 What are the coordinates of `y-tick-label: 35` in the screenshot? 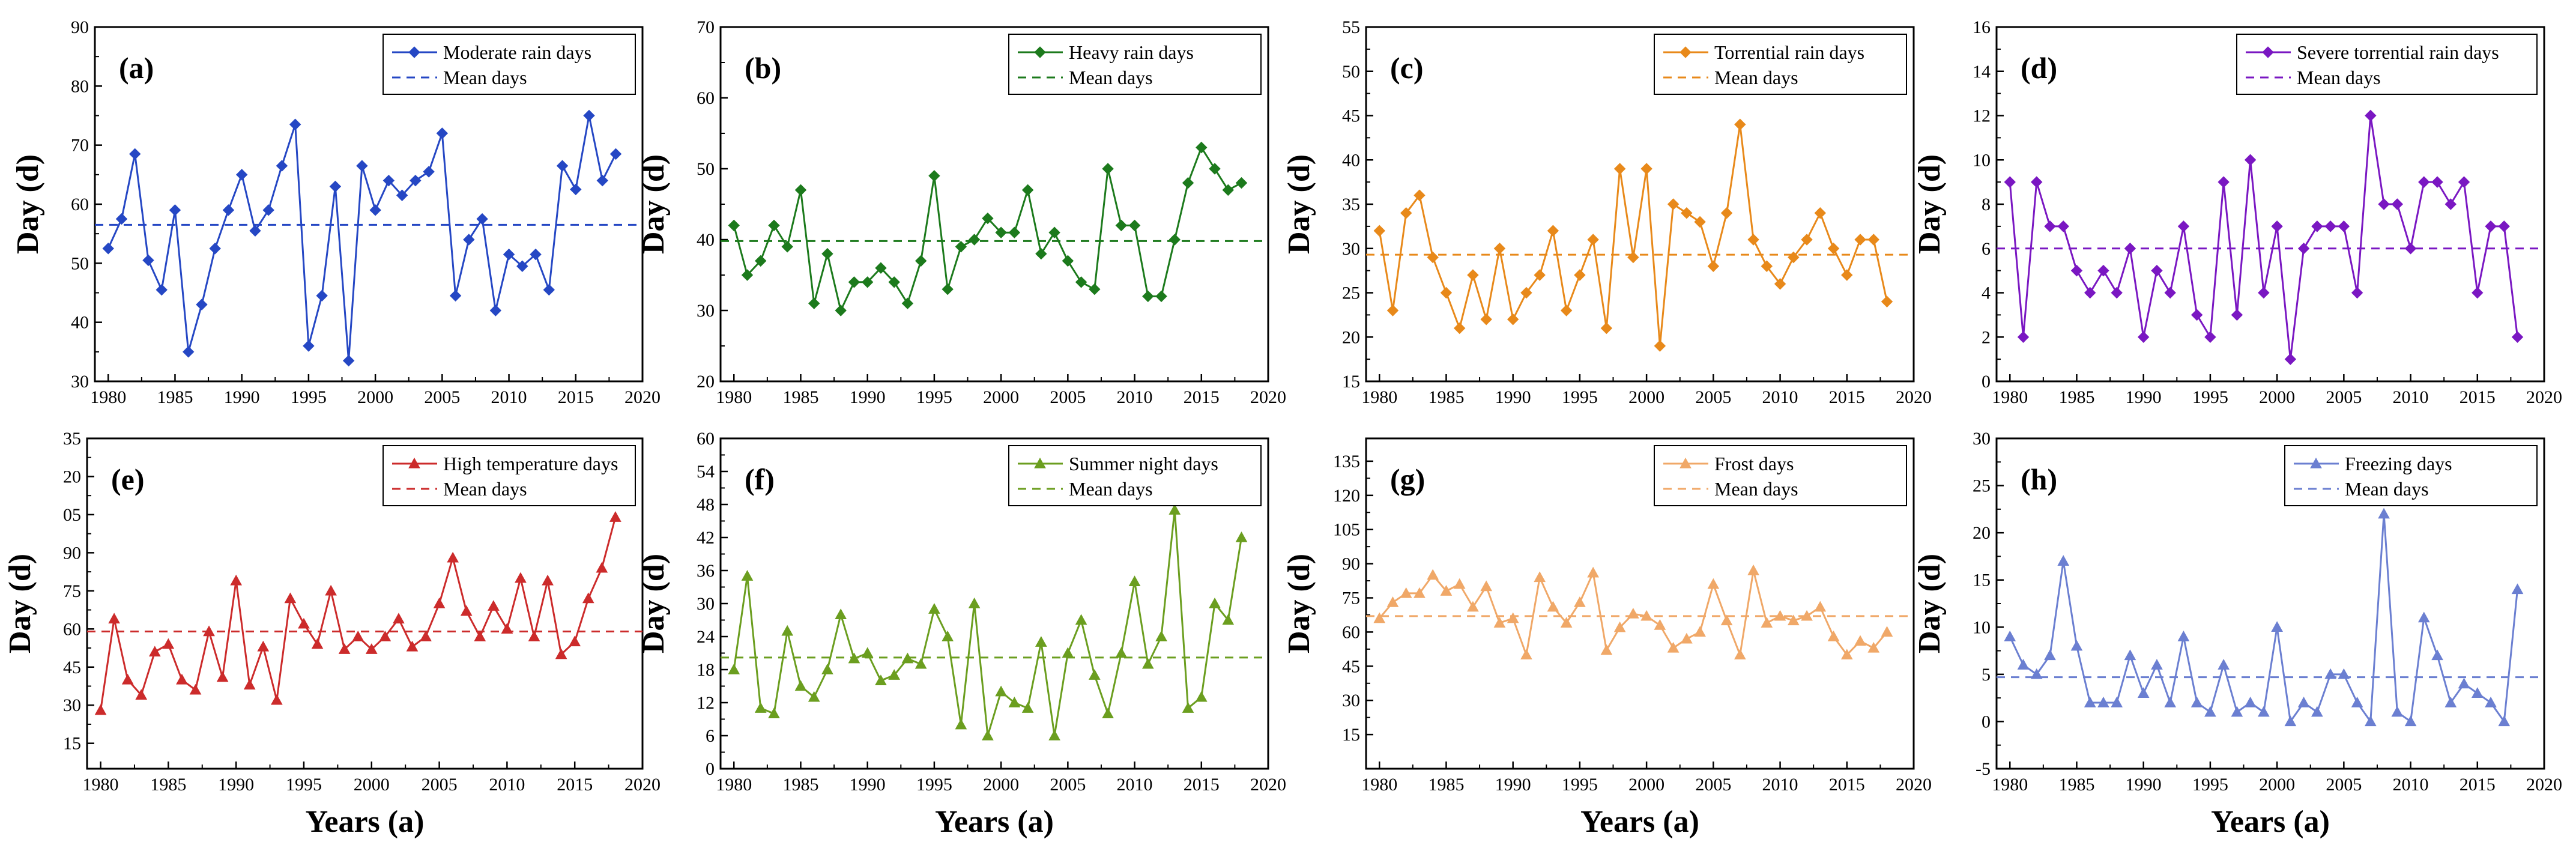 It's located at (72, 439).